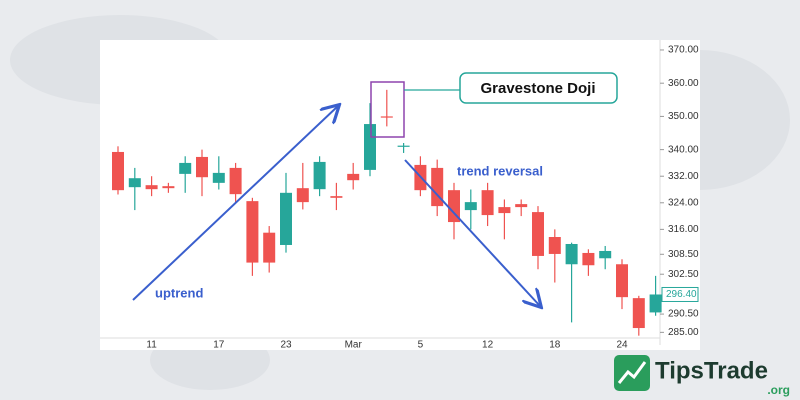  Describe the element at coordinates (683, 83) in the screenshot. I see `y-tick-label: 360.00` at that location.